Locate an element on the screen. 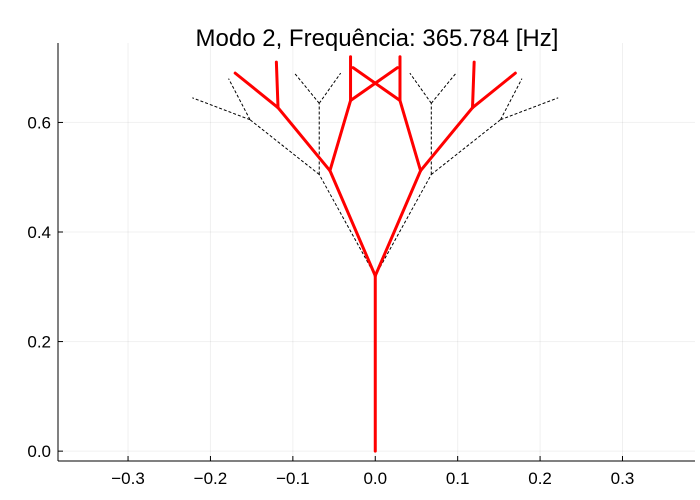 The height and width of the screenshot is (500, 700). y-tick-label: 0.0 is located at coordinates (39, 451).